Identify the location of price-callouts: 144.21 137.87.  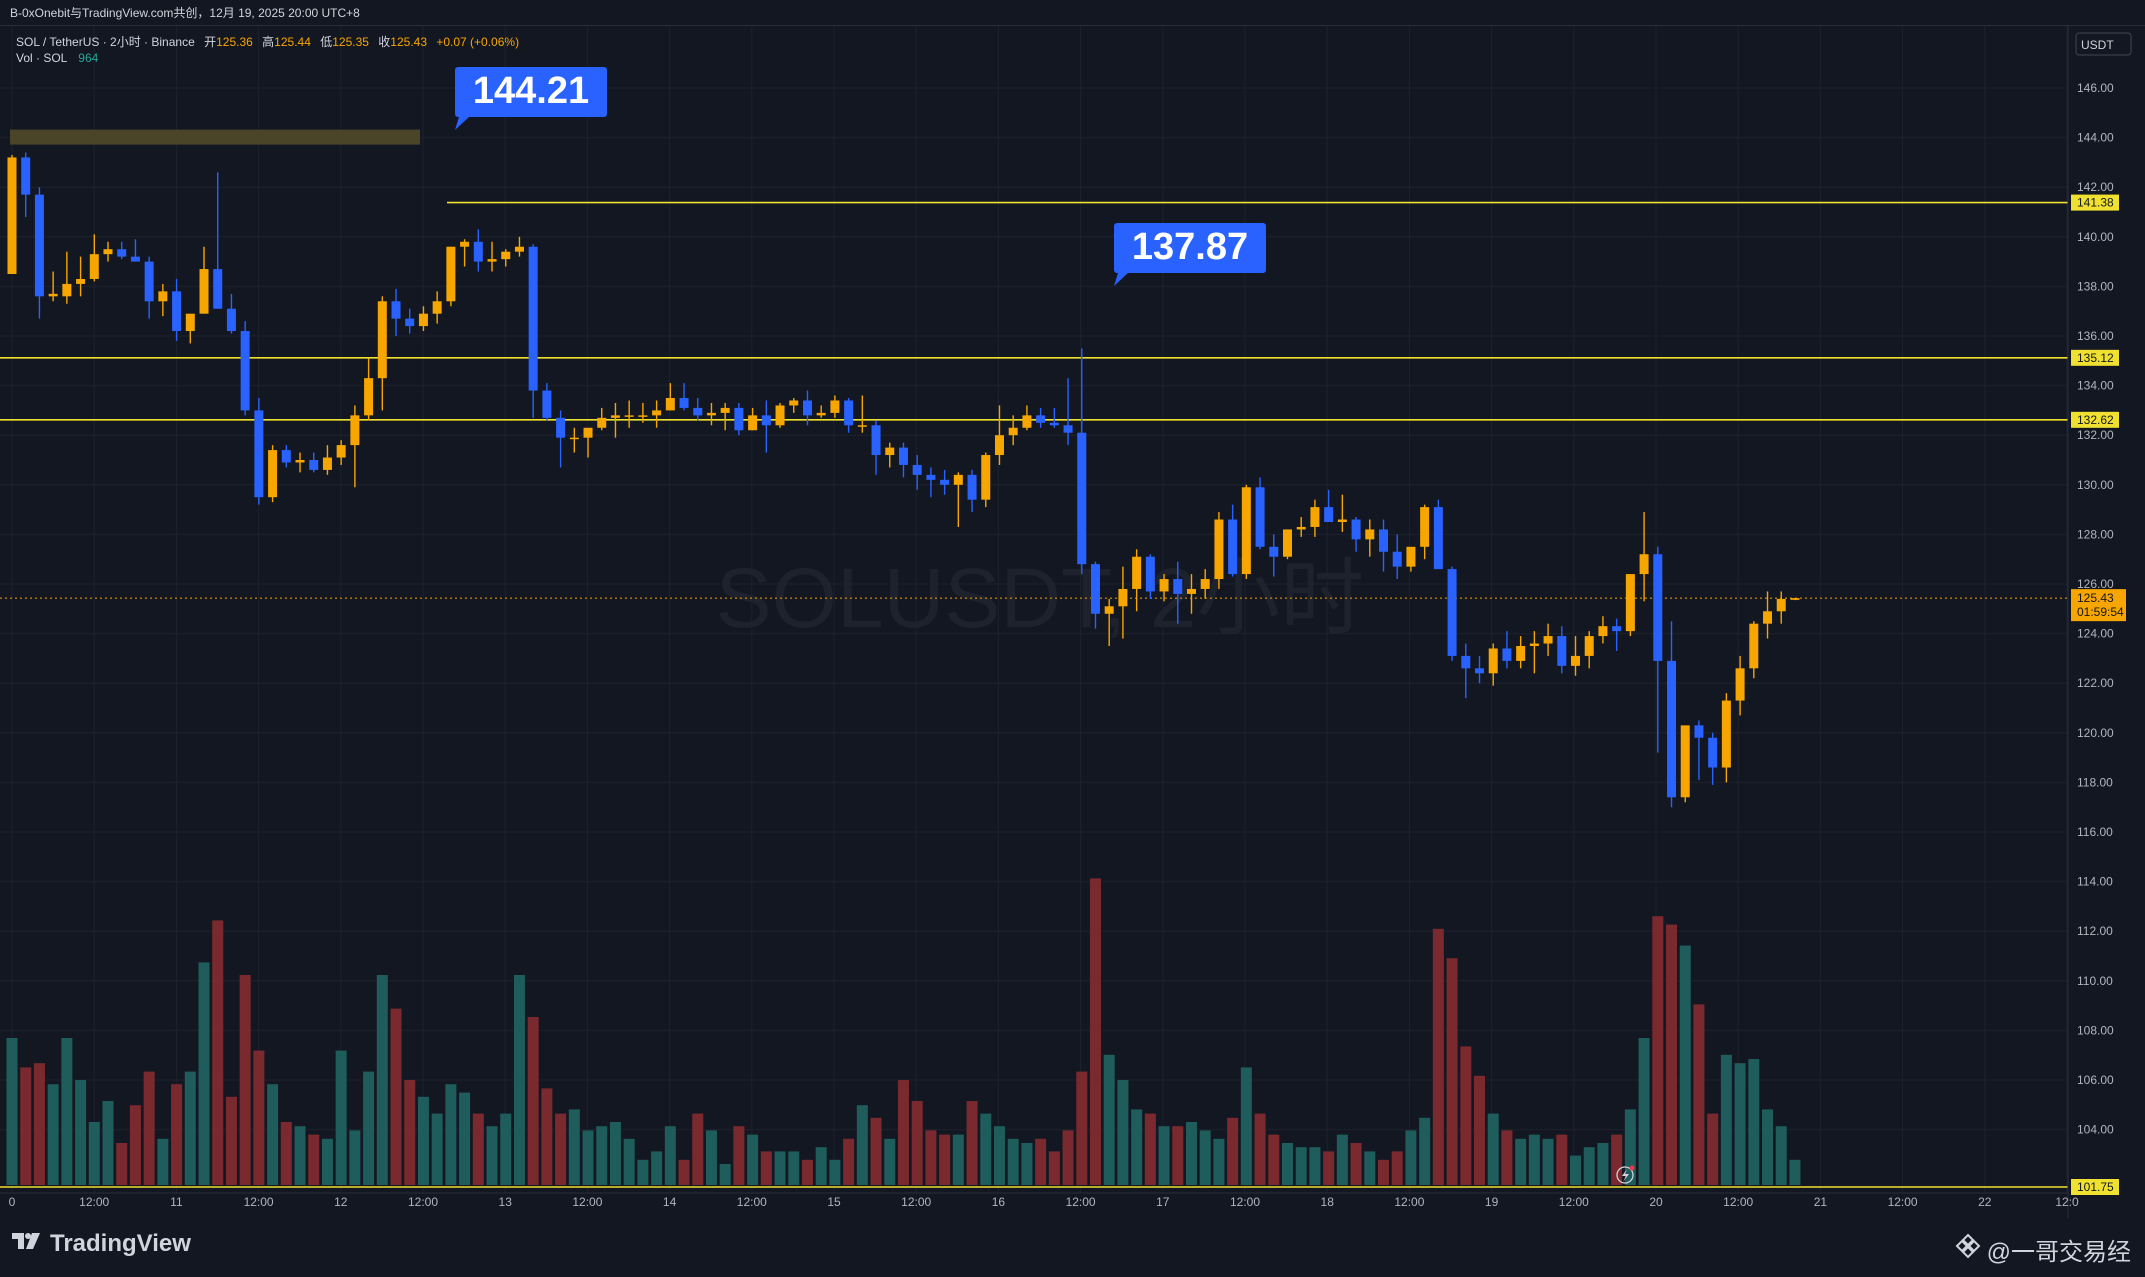
(860, 176).